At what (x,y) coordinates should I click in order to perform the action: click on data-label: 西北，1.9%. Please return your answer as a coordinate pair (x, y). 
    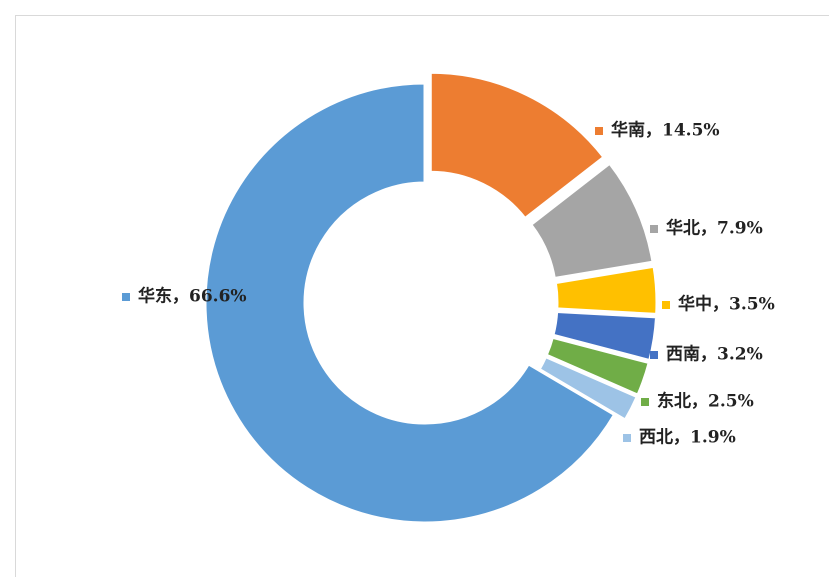
    Looking at the image, I should click on (687, 438).